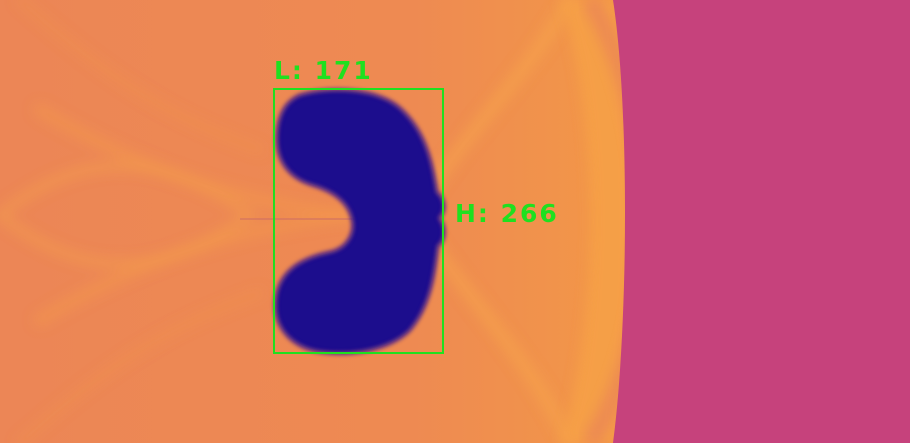 The height and width of the screenshot is (443, 910). I want to click on length-label: L: 171, so click(323, 70).